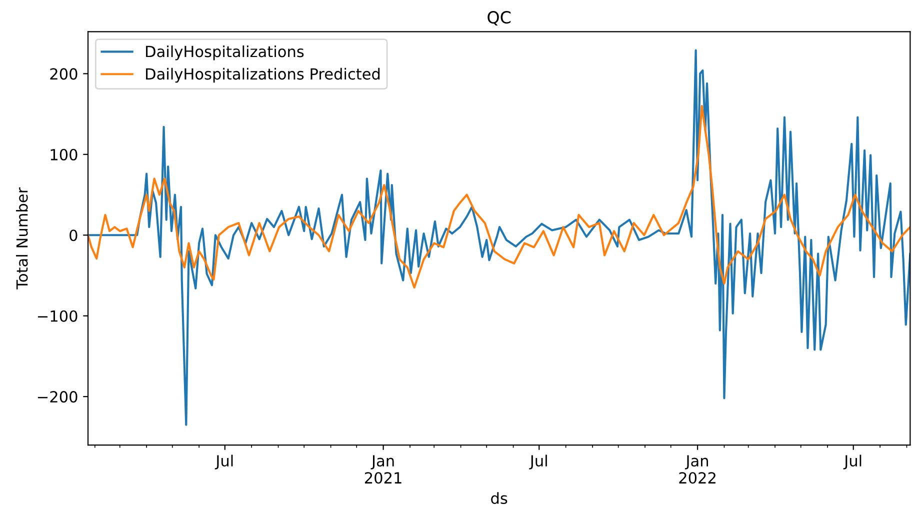 This screenshot has height=508, width=912. Describe the element at coordinates (58, 316) in the screenshot. I see `y-tick-label: −100` at that location.